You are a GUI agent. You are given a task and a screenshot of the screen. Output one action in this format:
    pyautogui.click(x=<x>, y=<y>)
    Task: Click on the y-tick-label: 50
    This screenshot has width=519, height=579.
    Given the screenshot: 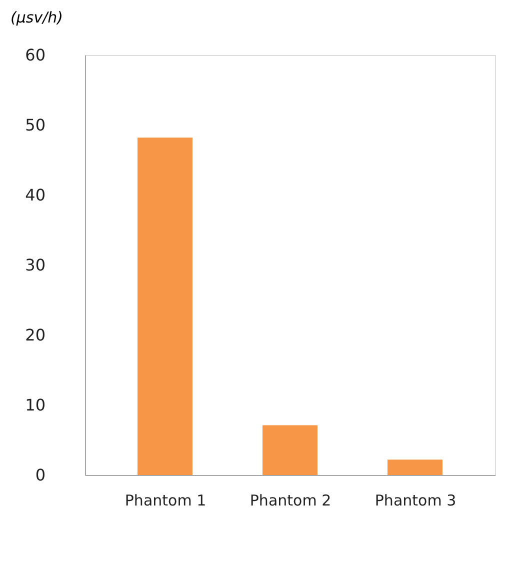 What is the action you would take?
    pyautogui.click(x=35, y=125)
    